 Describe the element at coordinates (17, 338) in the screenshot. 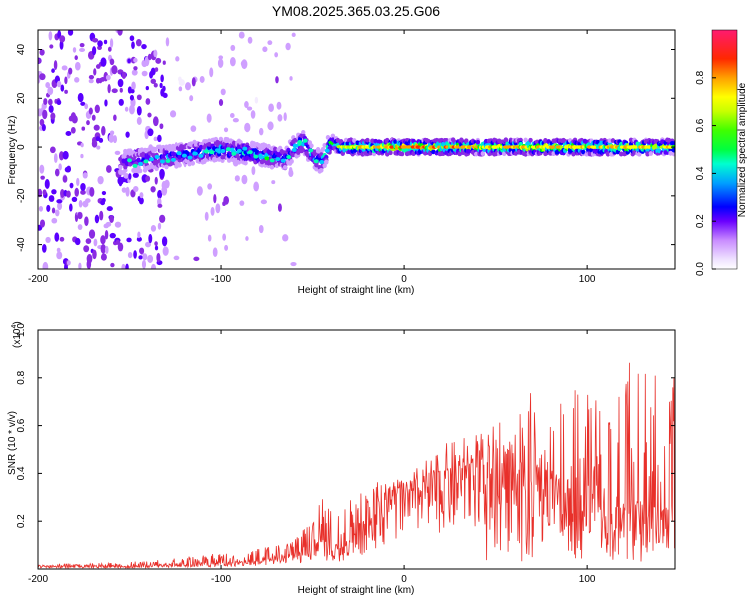

I see `snr-multiplier-base: (x10` at that location.